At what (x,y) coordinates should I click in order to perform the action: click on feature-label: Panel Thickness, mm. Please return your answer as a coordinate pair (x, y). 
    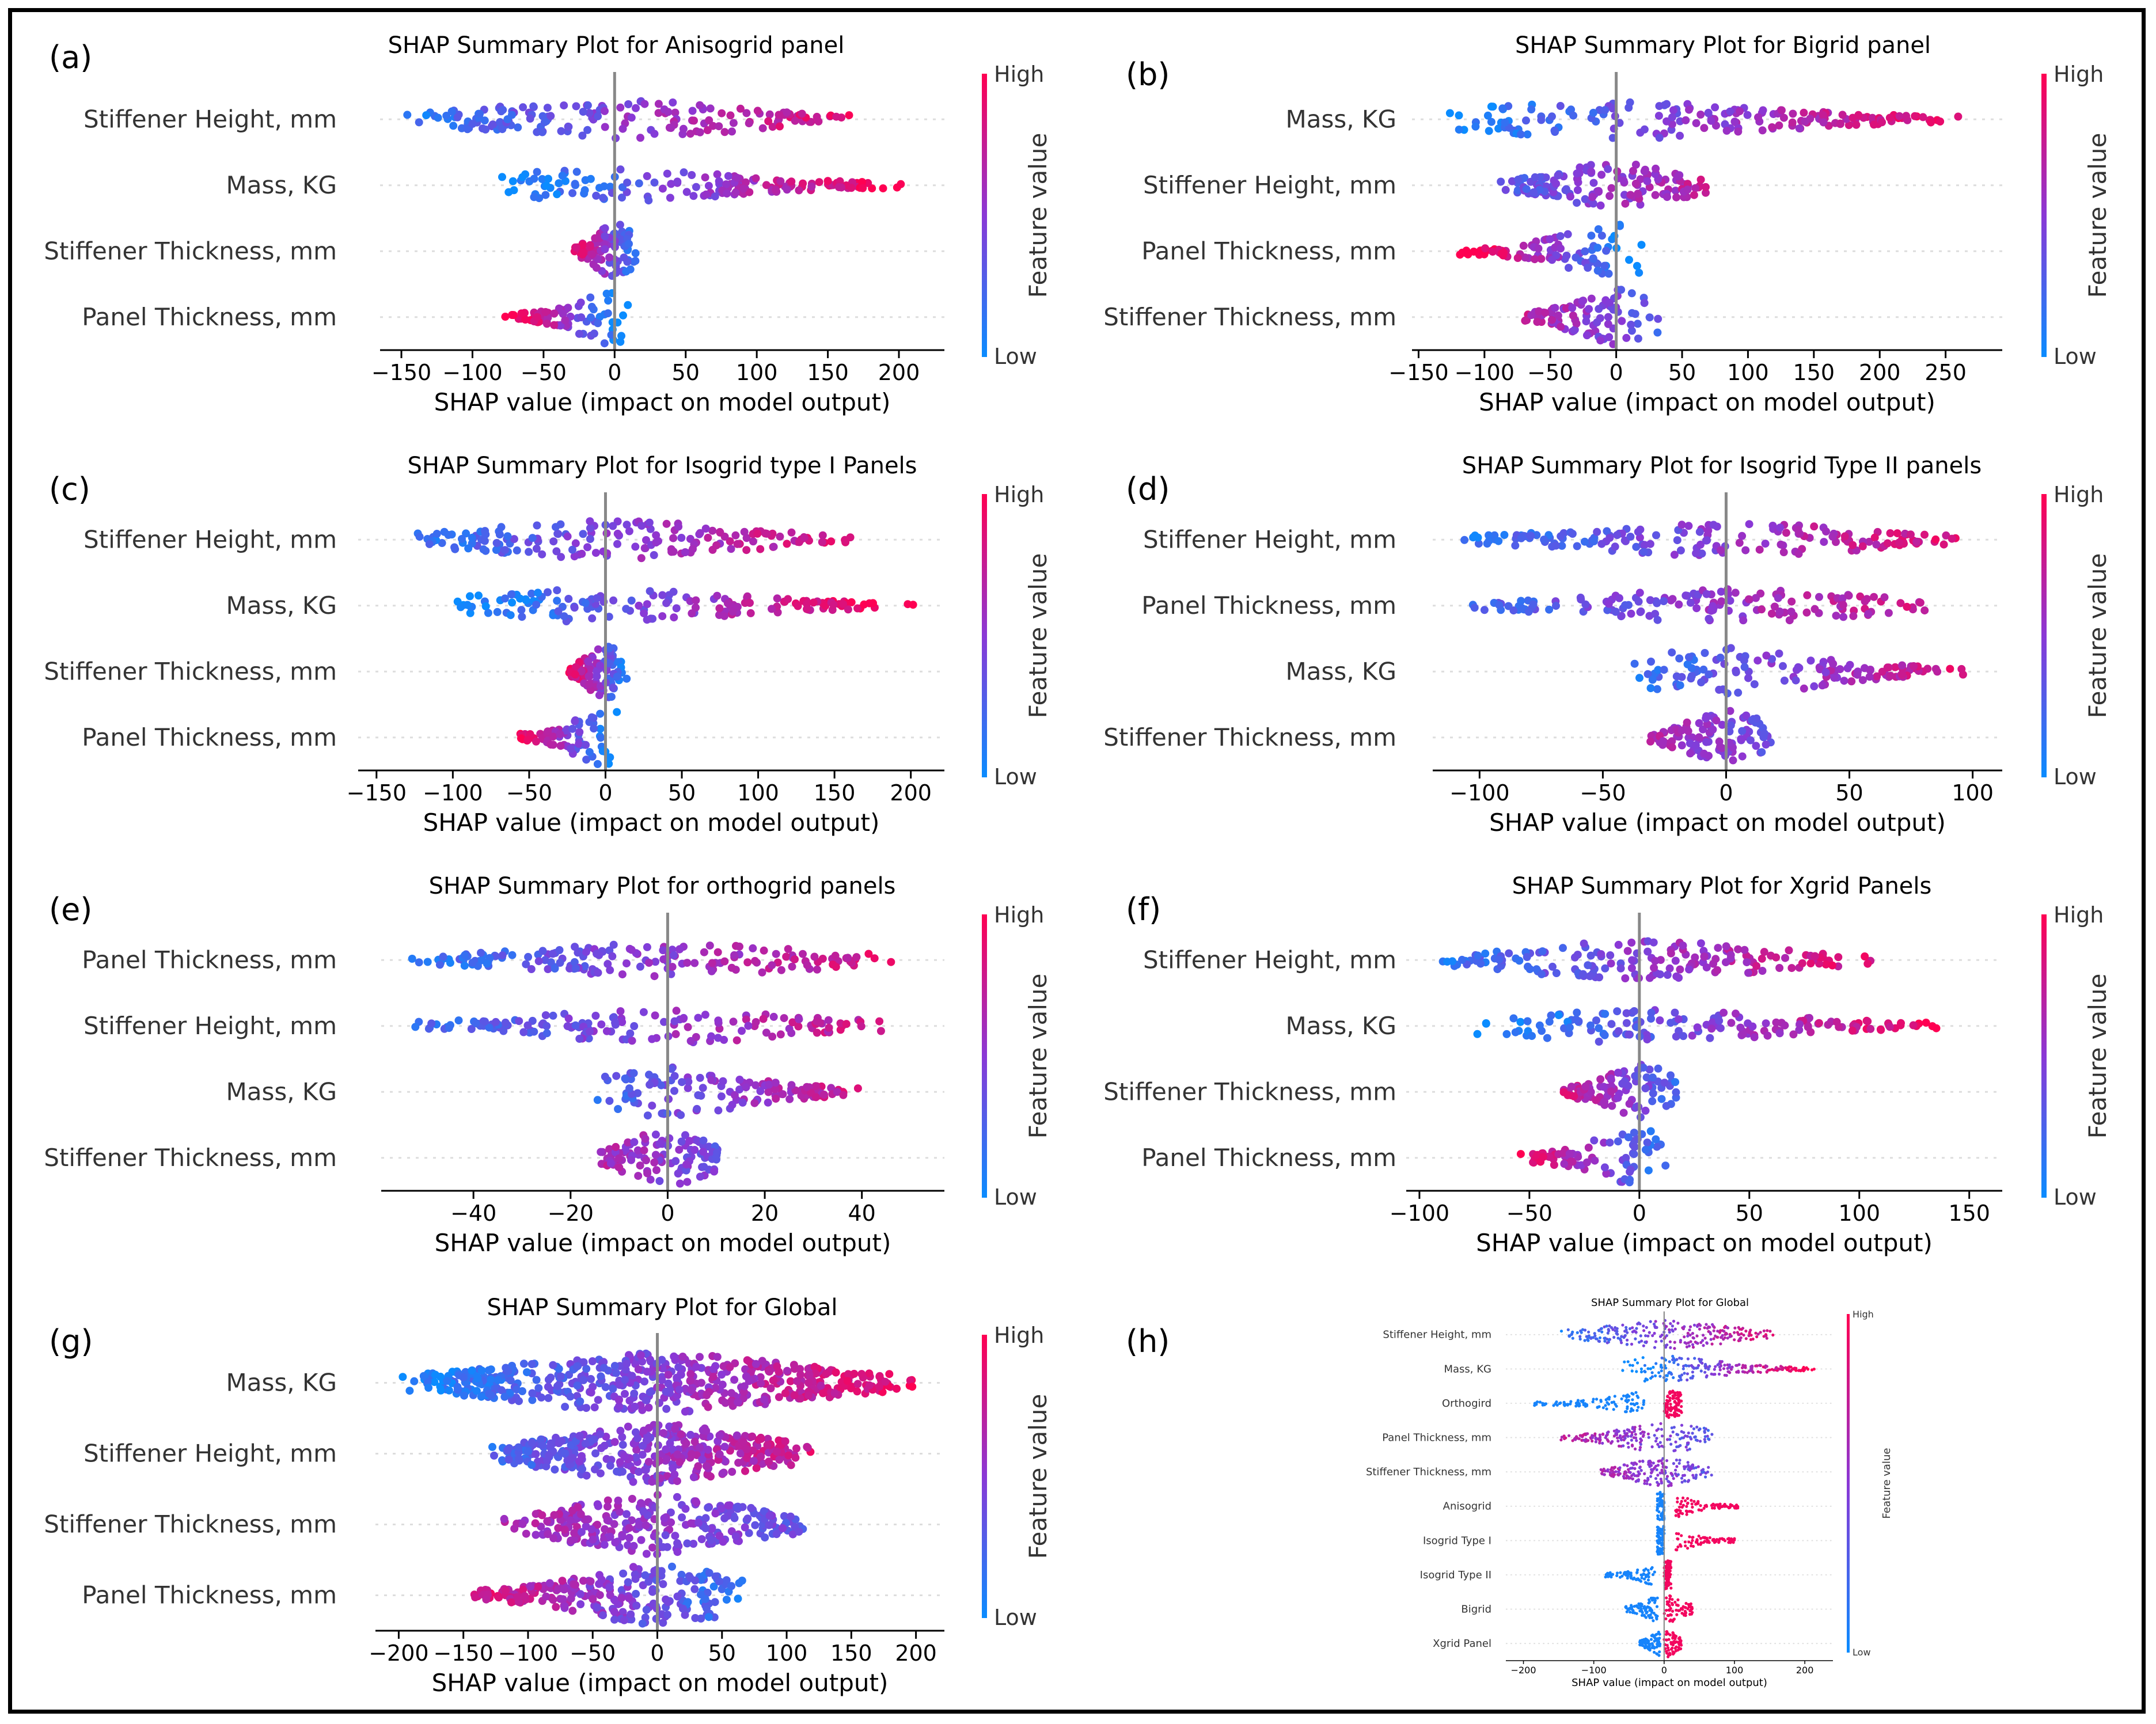
    Looking at the image, I should click on (1268, 605).